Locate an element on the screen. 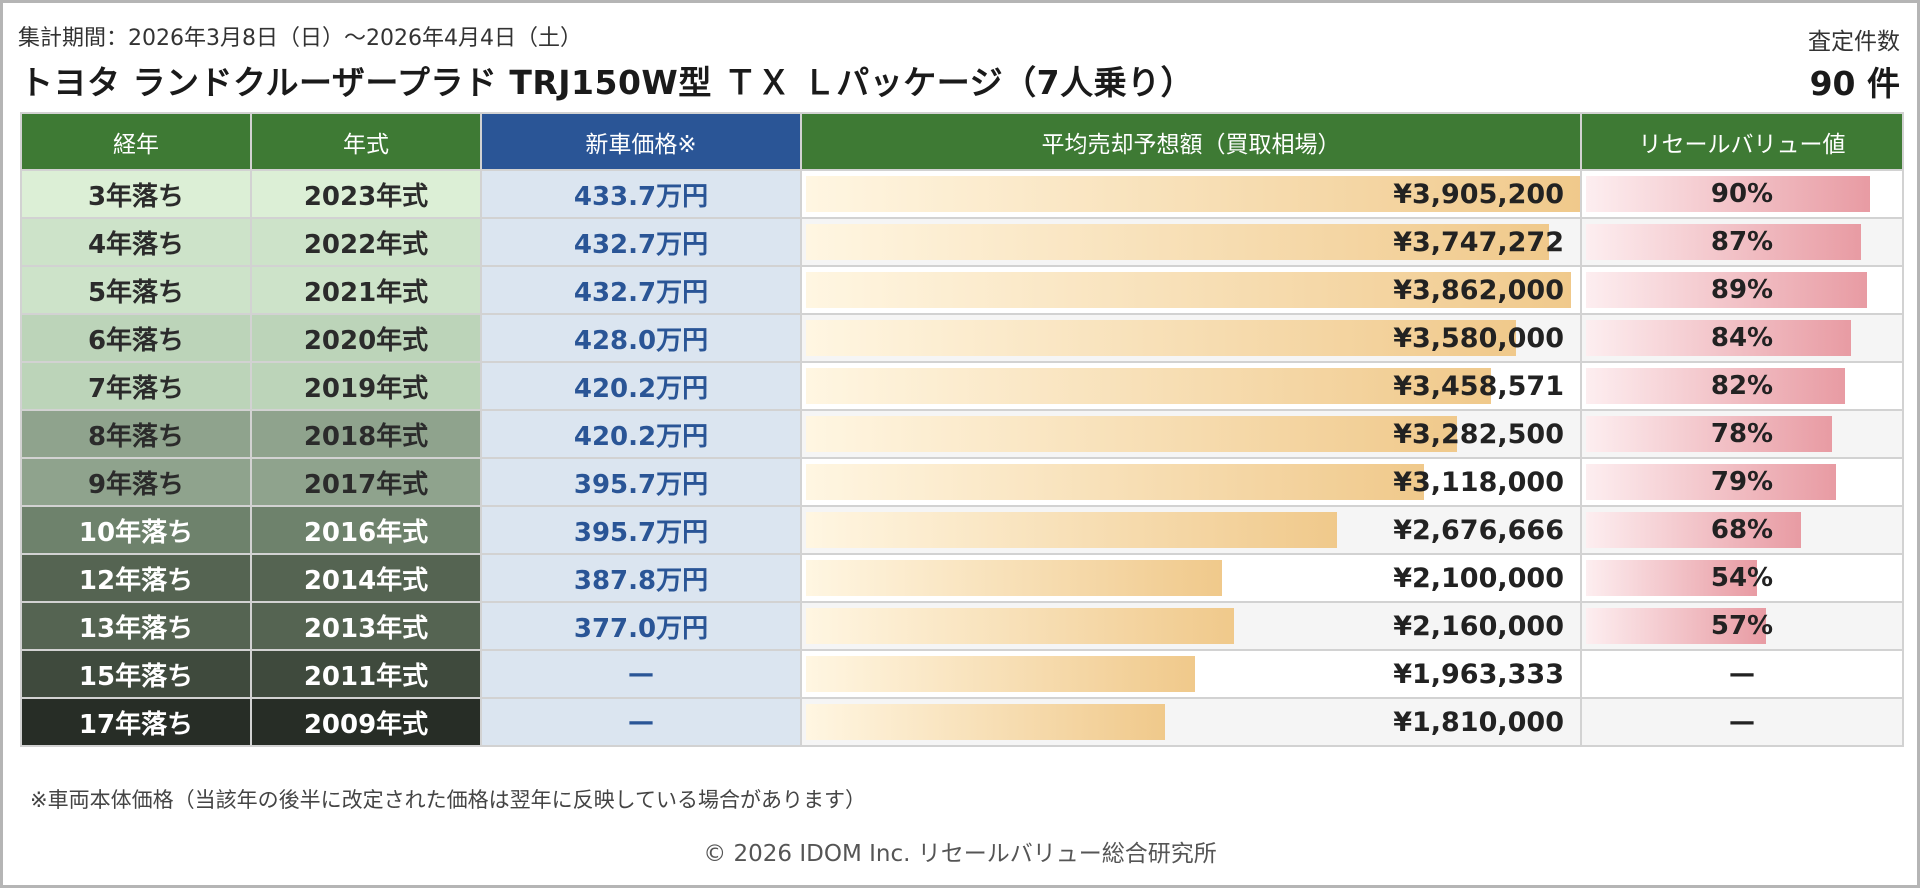 The width and height of the screenshot is (1920, 888). average-sale-price-value: ¥3,458,571 is located at coordinates (1478, 386).